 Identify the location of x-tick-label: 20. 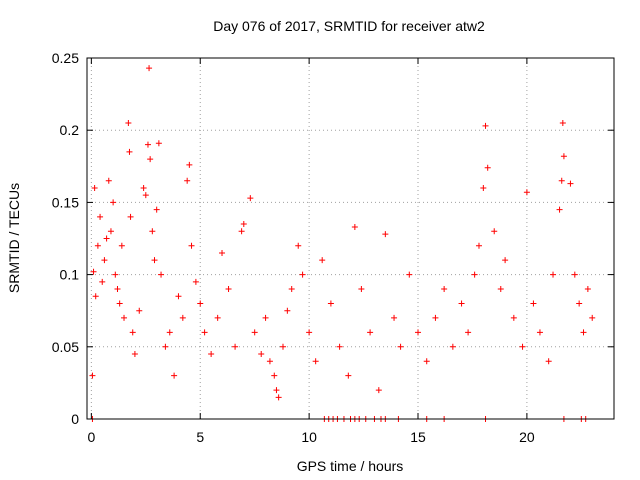
(527, 437).